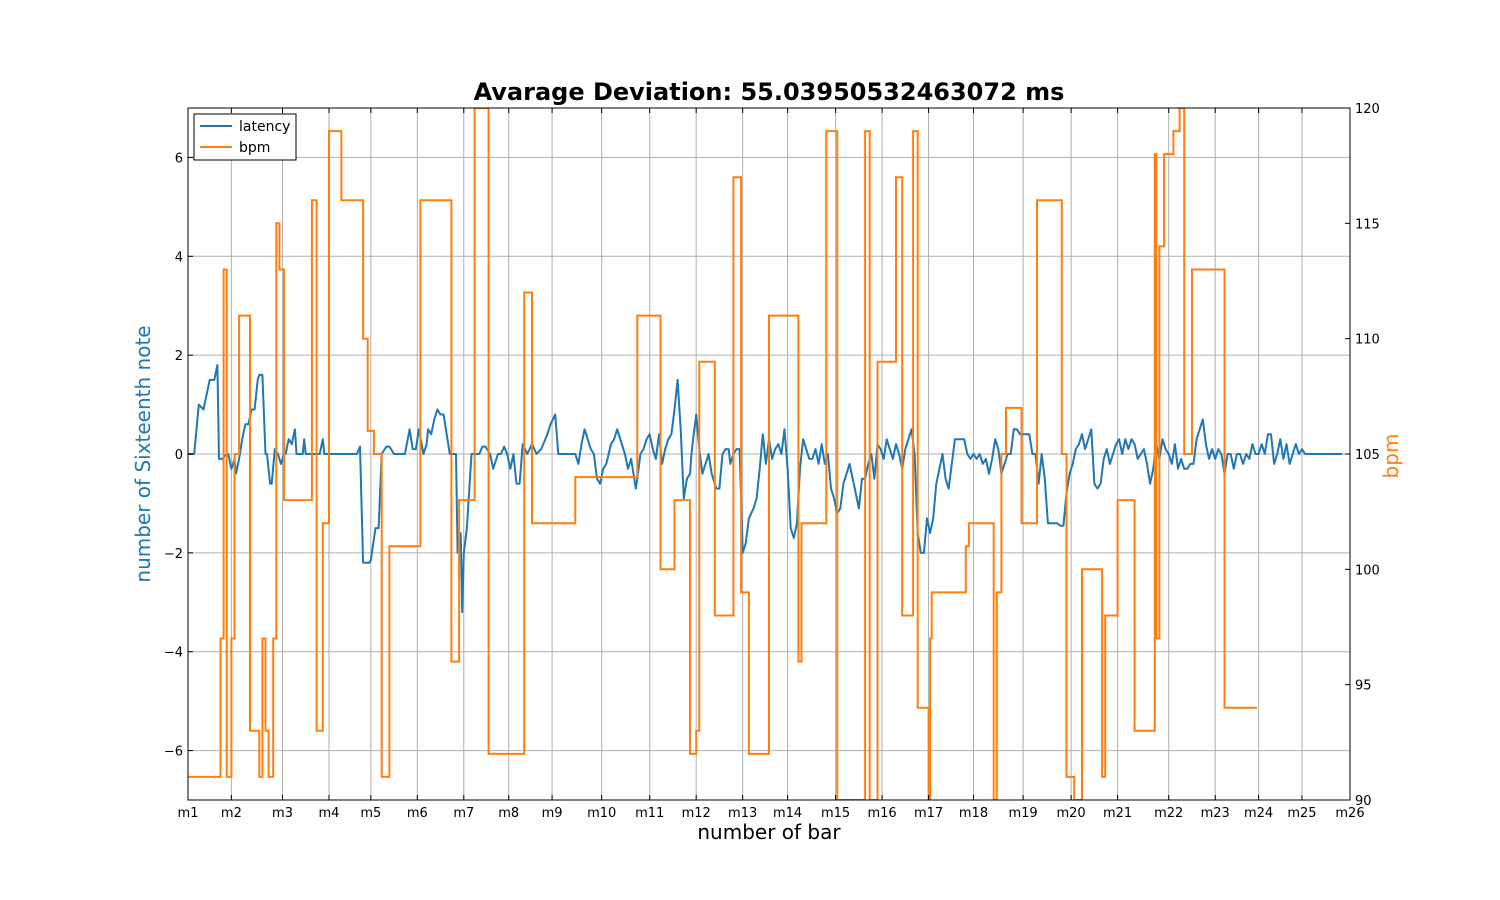 Image resolution: width=1500 pixels, height=900 pixels. Describe the element at coordinates (601, 813) in the screenshot. I see `x-tick-label: m10` at that location.